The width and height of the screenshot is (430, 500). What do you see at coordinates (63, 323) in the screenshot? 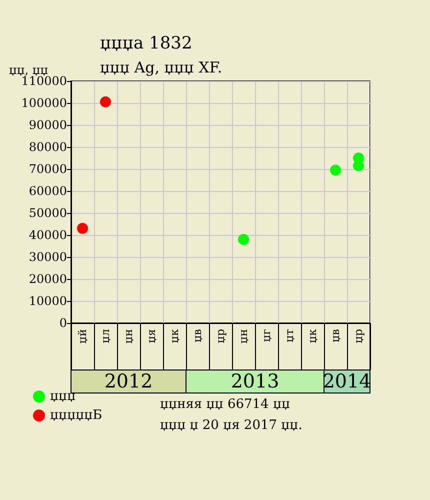
I see `y-tick-label: 0` at bounding box center [63, 323].